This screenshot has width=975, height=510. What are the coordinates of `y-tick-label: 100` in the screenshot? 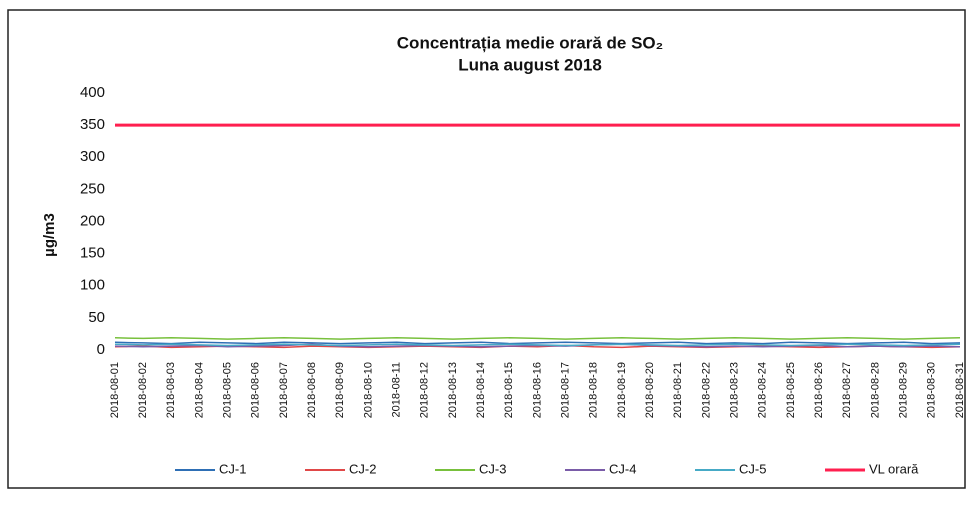 It's located at (92, 285).